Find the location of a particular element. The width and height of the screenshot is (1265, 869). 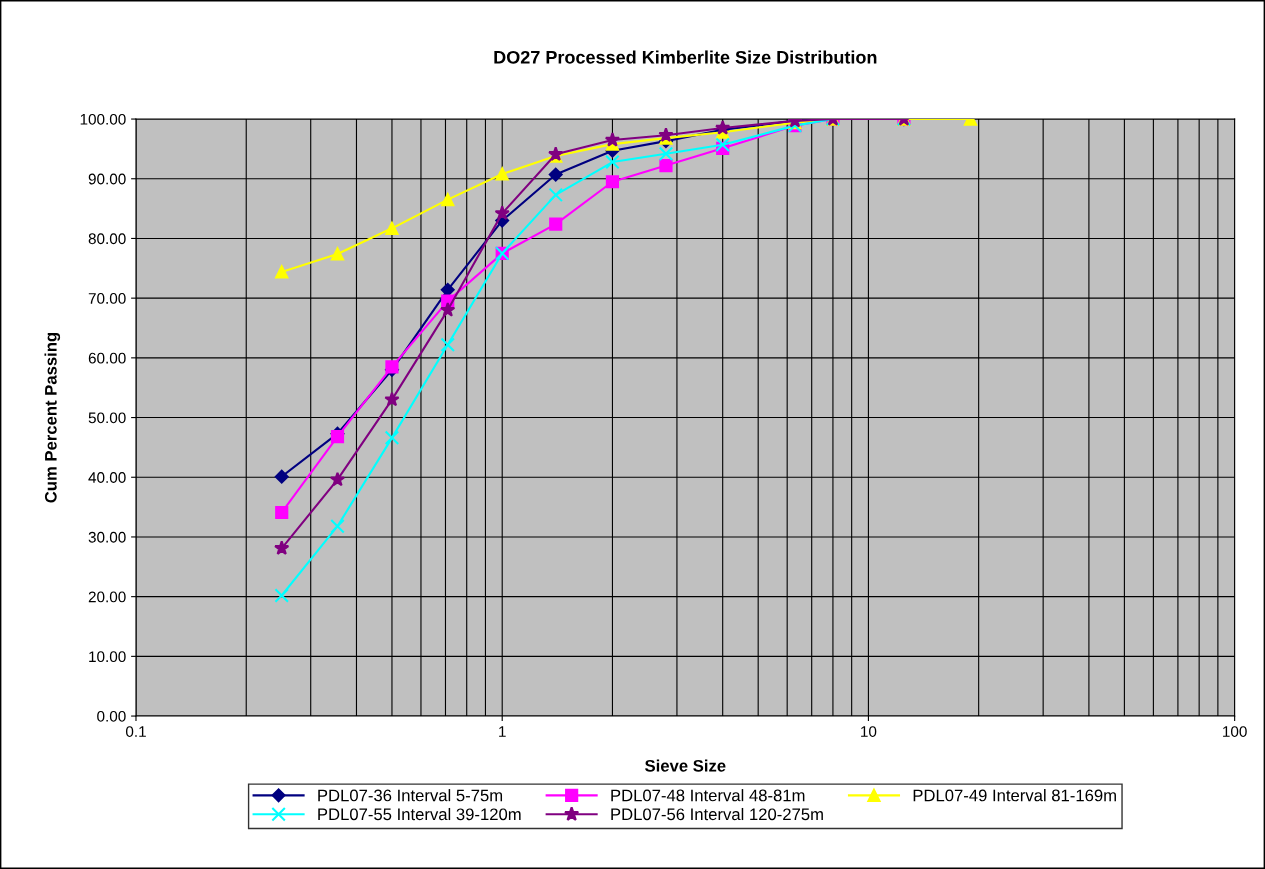

legend-label: PDL07-49 Interval 81-169m is located at coordinates (1014, 795).